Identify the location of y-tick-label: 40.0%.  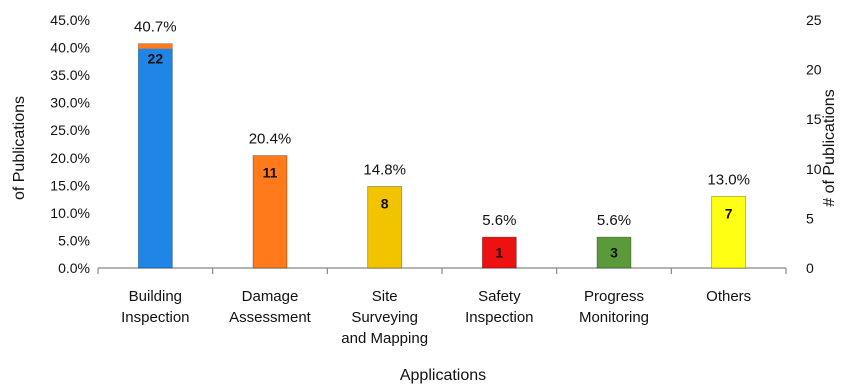
(70, 48).